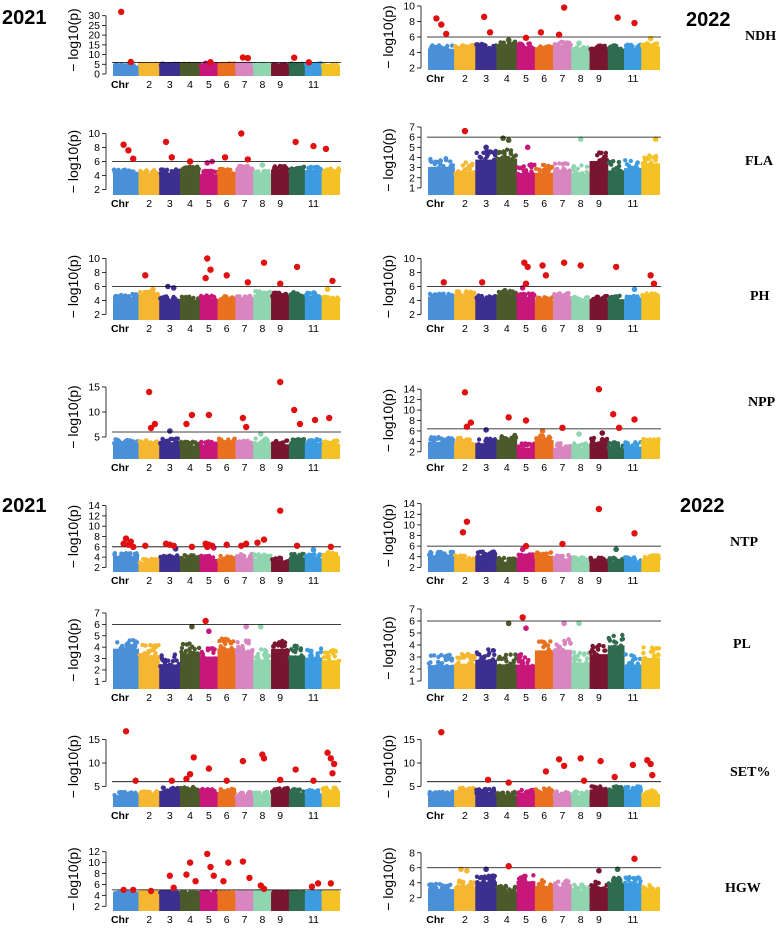 The height and width of the screenshot is (951, 784). Describe the element at coordinates (215, 816) in the screenshot. I see `x-axis: Chr 2 3 4 5 6 7 8 9 11` at that location.